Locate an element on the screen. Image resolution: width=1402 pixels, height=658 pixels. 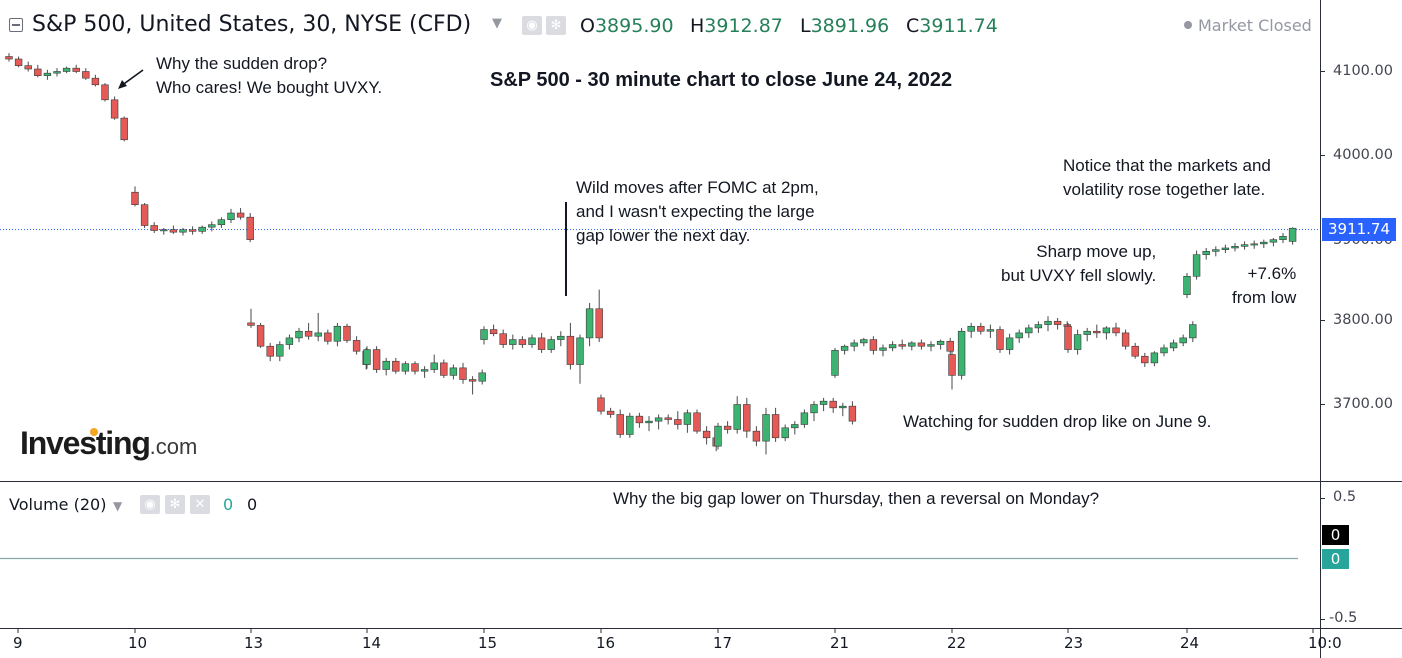
collapse-icon is located at coordinates (16, 25).